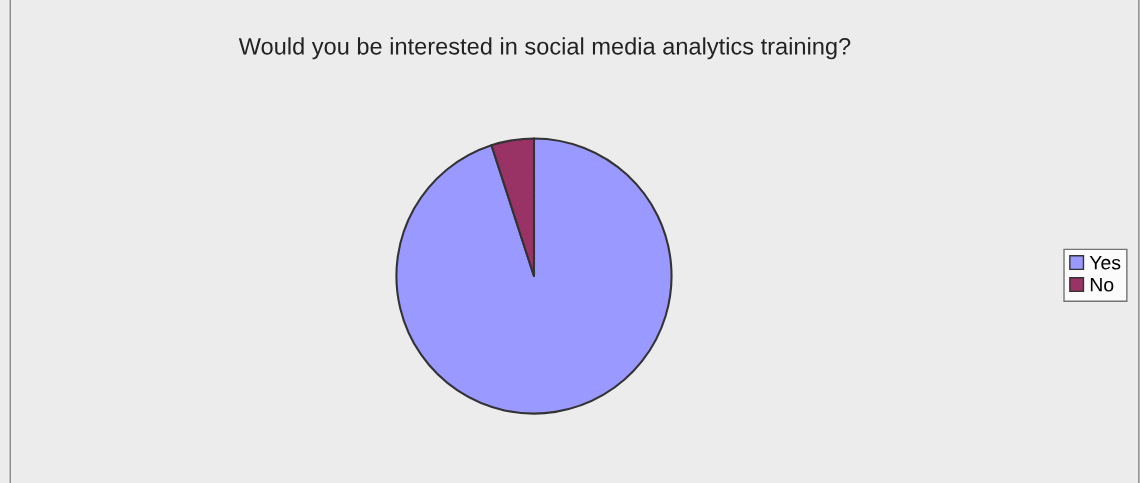 This screenshot has width=1140, height=483. Describe the element at coordinates (1102, 284) in the screenshot. I see `legend-label: No` at that location.